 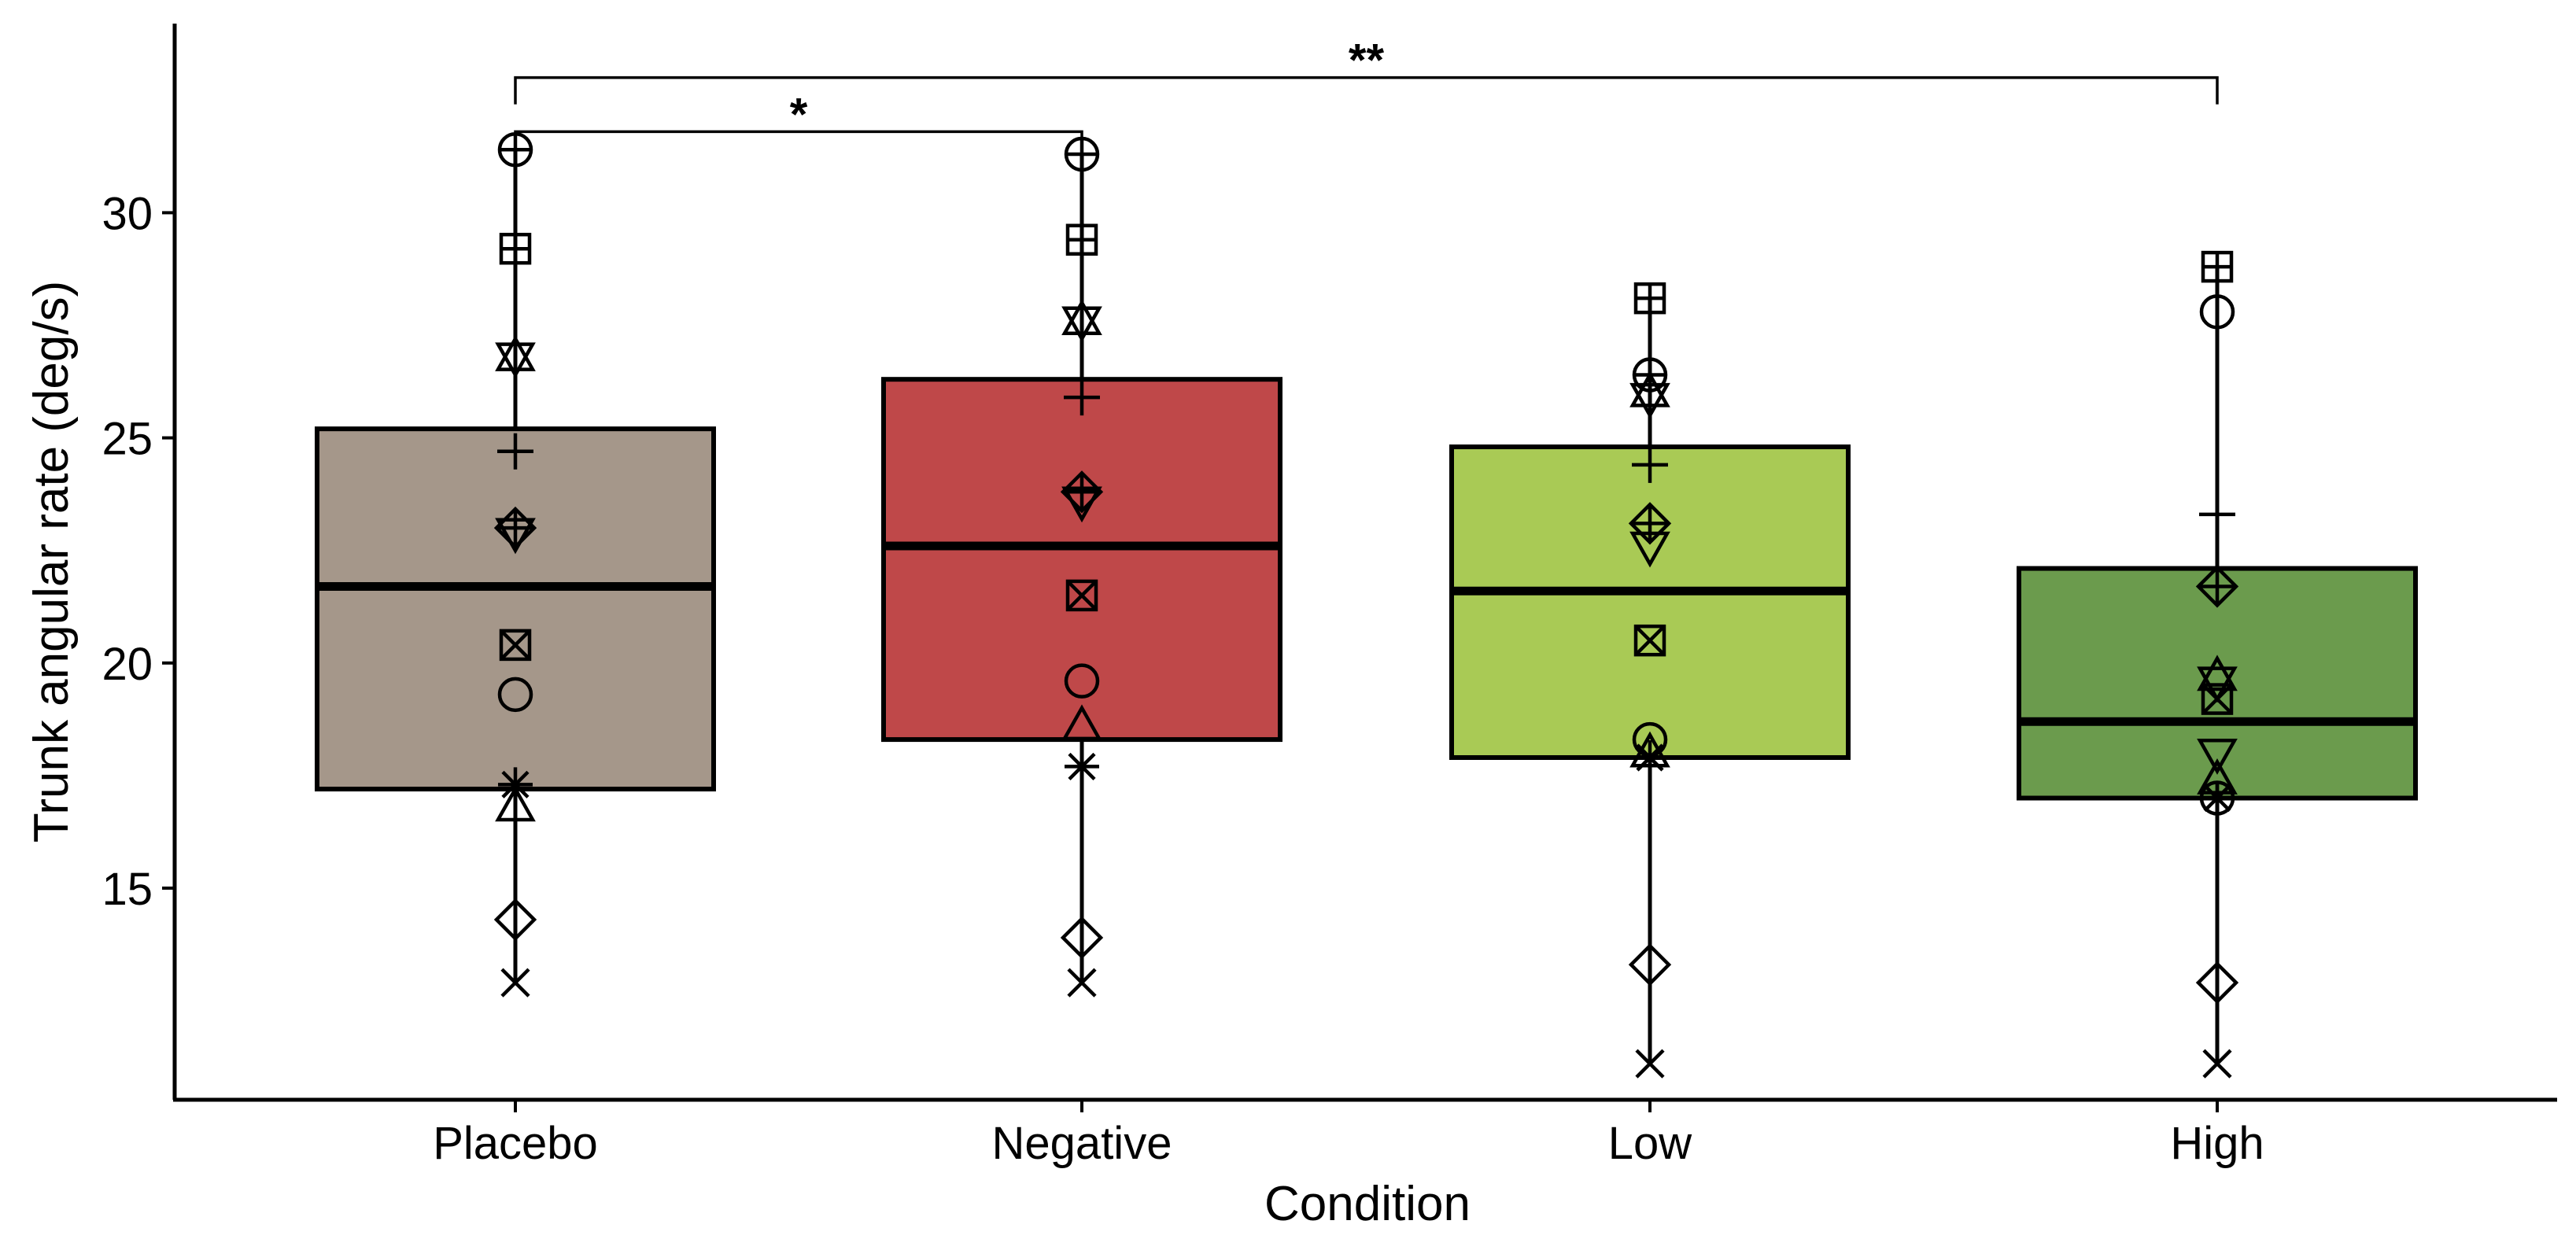 What do you see at coordinates (127, 664) in the screenshot?
I see `y-tick-label-20: 20` at bounding box center [127, 664].